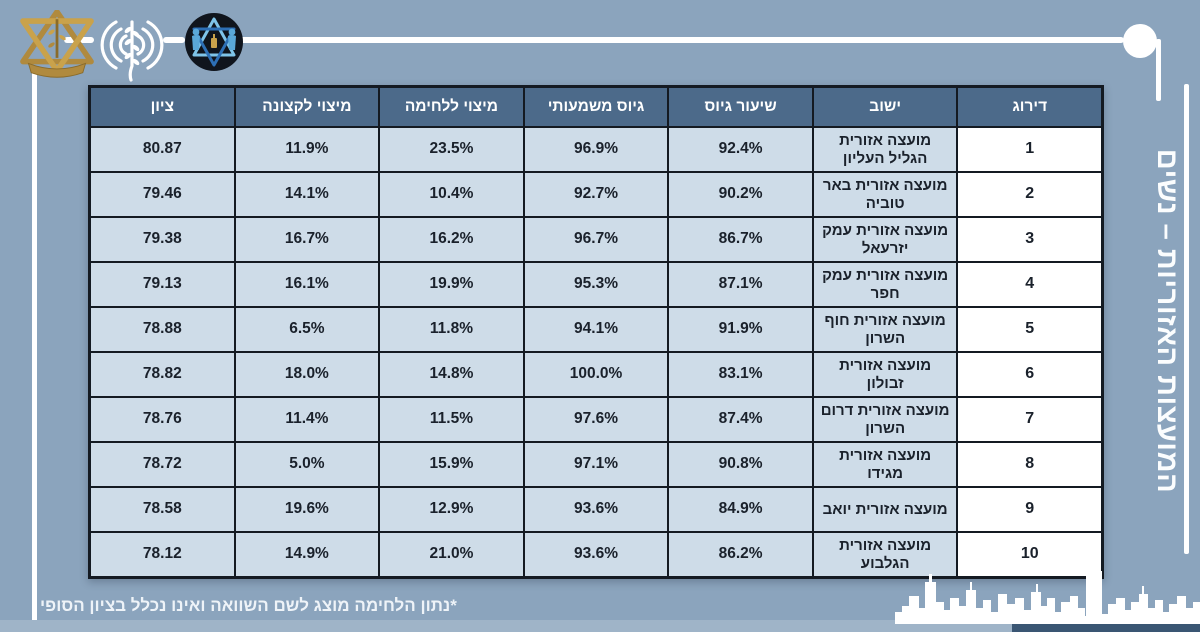 Image resolution: width=1200 pixels, height=632 pixels. What do you see at coordinates (1106, 628) in the screenshot?
I see `bottom-navy-strip` at bounding box center [1106, 628].